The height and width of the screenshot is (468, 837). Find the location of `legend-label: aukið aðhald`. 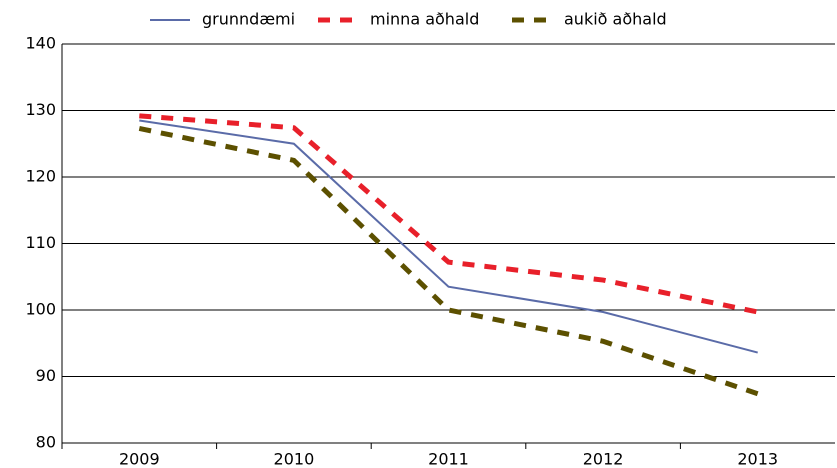

legend-label: aukið aðhald is located at coordinates (615, 19).